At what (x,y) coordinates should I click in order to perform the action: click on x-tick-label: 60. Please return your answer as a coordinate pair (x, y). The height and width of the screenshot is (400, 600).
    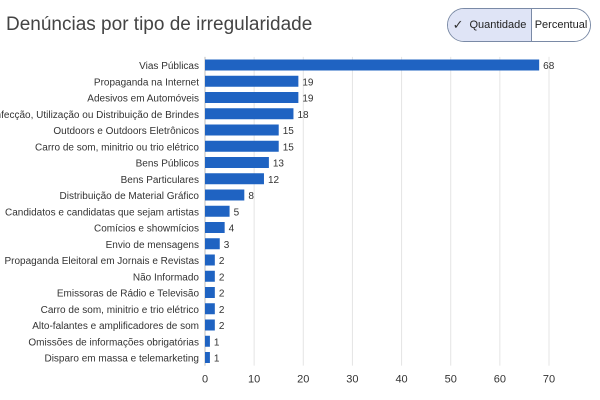
    Looking at the image, I should click on (500, 380).